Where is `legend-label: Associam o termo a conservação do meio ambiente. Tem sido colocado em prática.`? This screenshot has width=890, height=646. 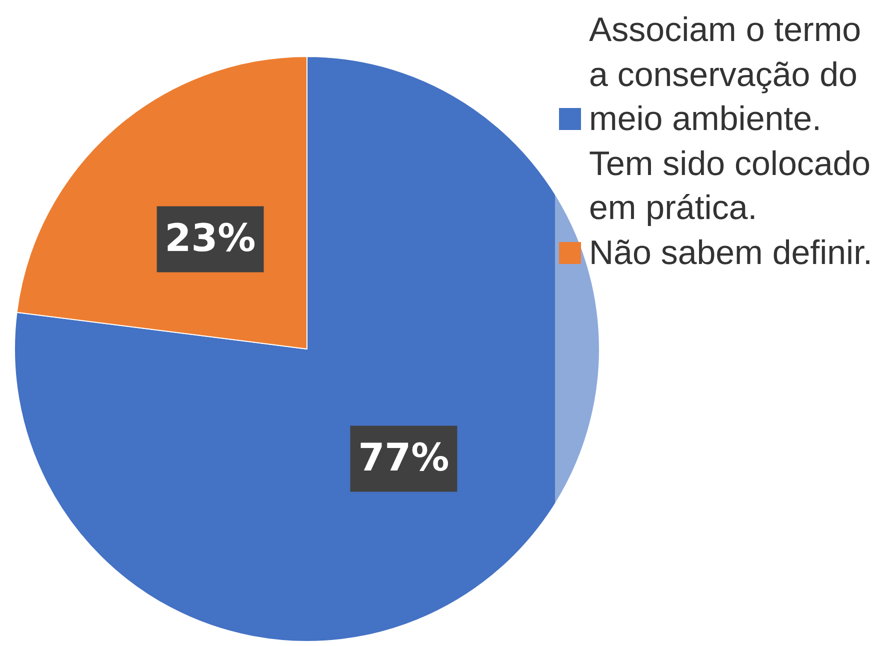 legend-label: Associam o termo a conservação do meio ambiente. Tem sido colocado em prática. is located at coordinates (730, 119).